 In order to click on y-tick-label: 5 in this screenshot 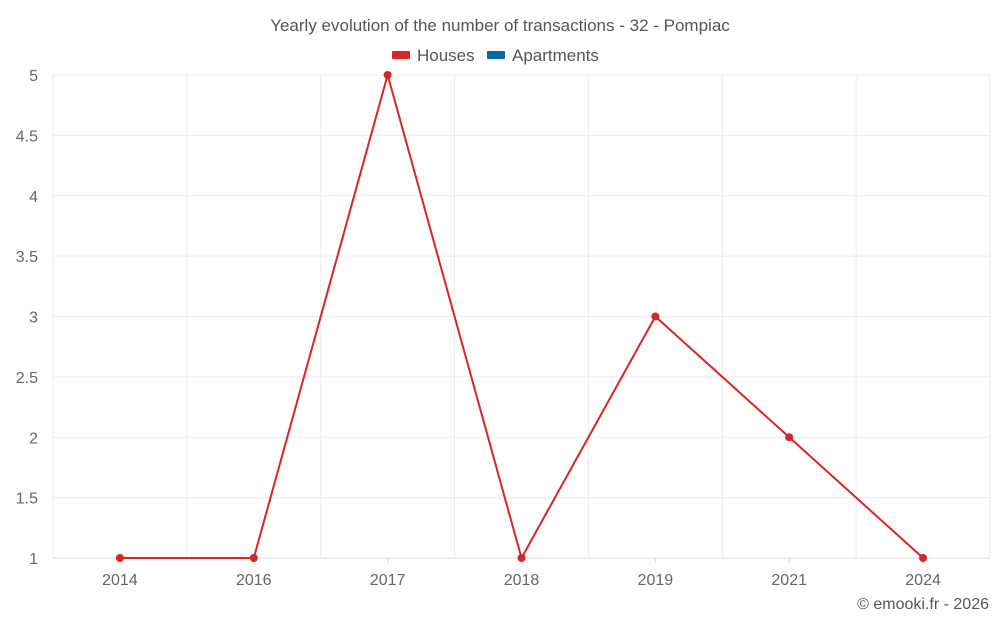, I will do `click(33, 76)`.